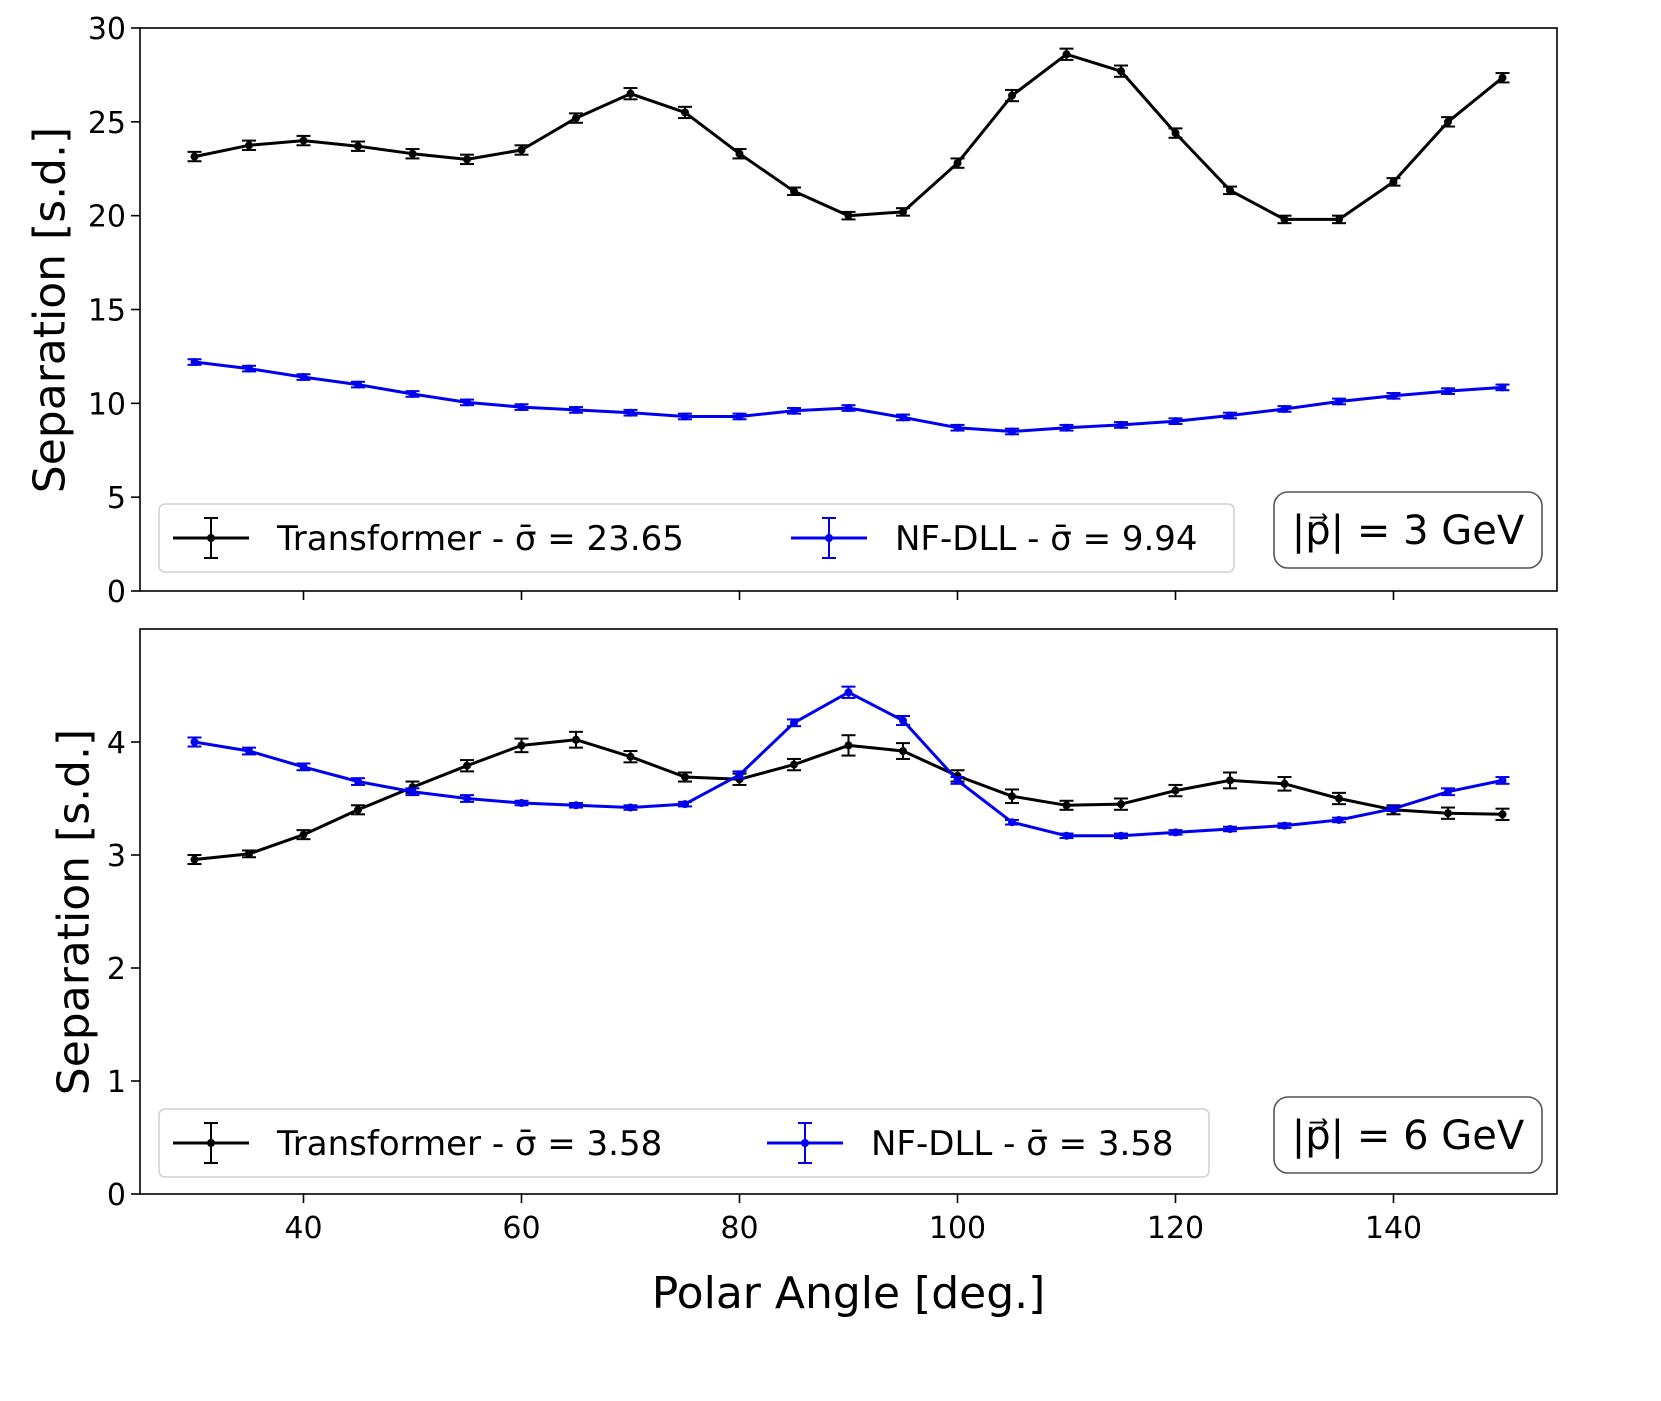 The height and width of the screenshot is (1401, 1661). What do you see at coordinates (739, 1228) in the screenshot?
I see `x-tick-label: 80` at bounding box center [739, 1228].